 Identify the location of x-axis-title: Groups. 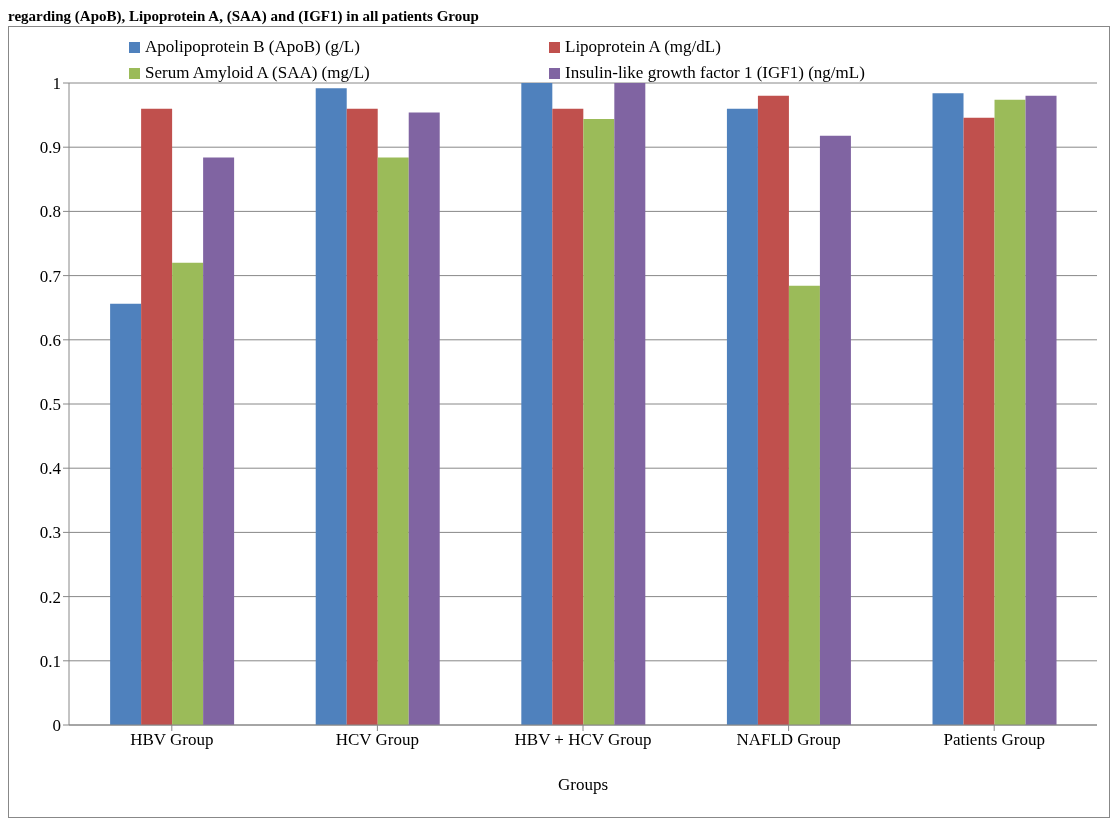
(583, 784).